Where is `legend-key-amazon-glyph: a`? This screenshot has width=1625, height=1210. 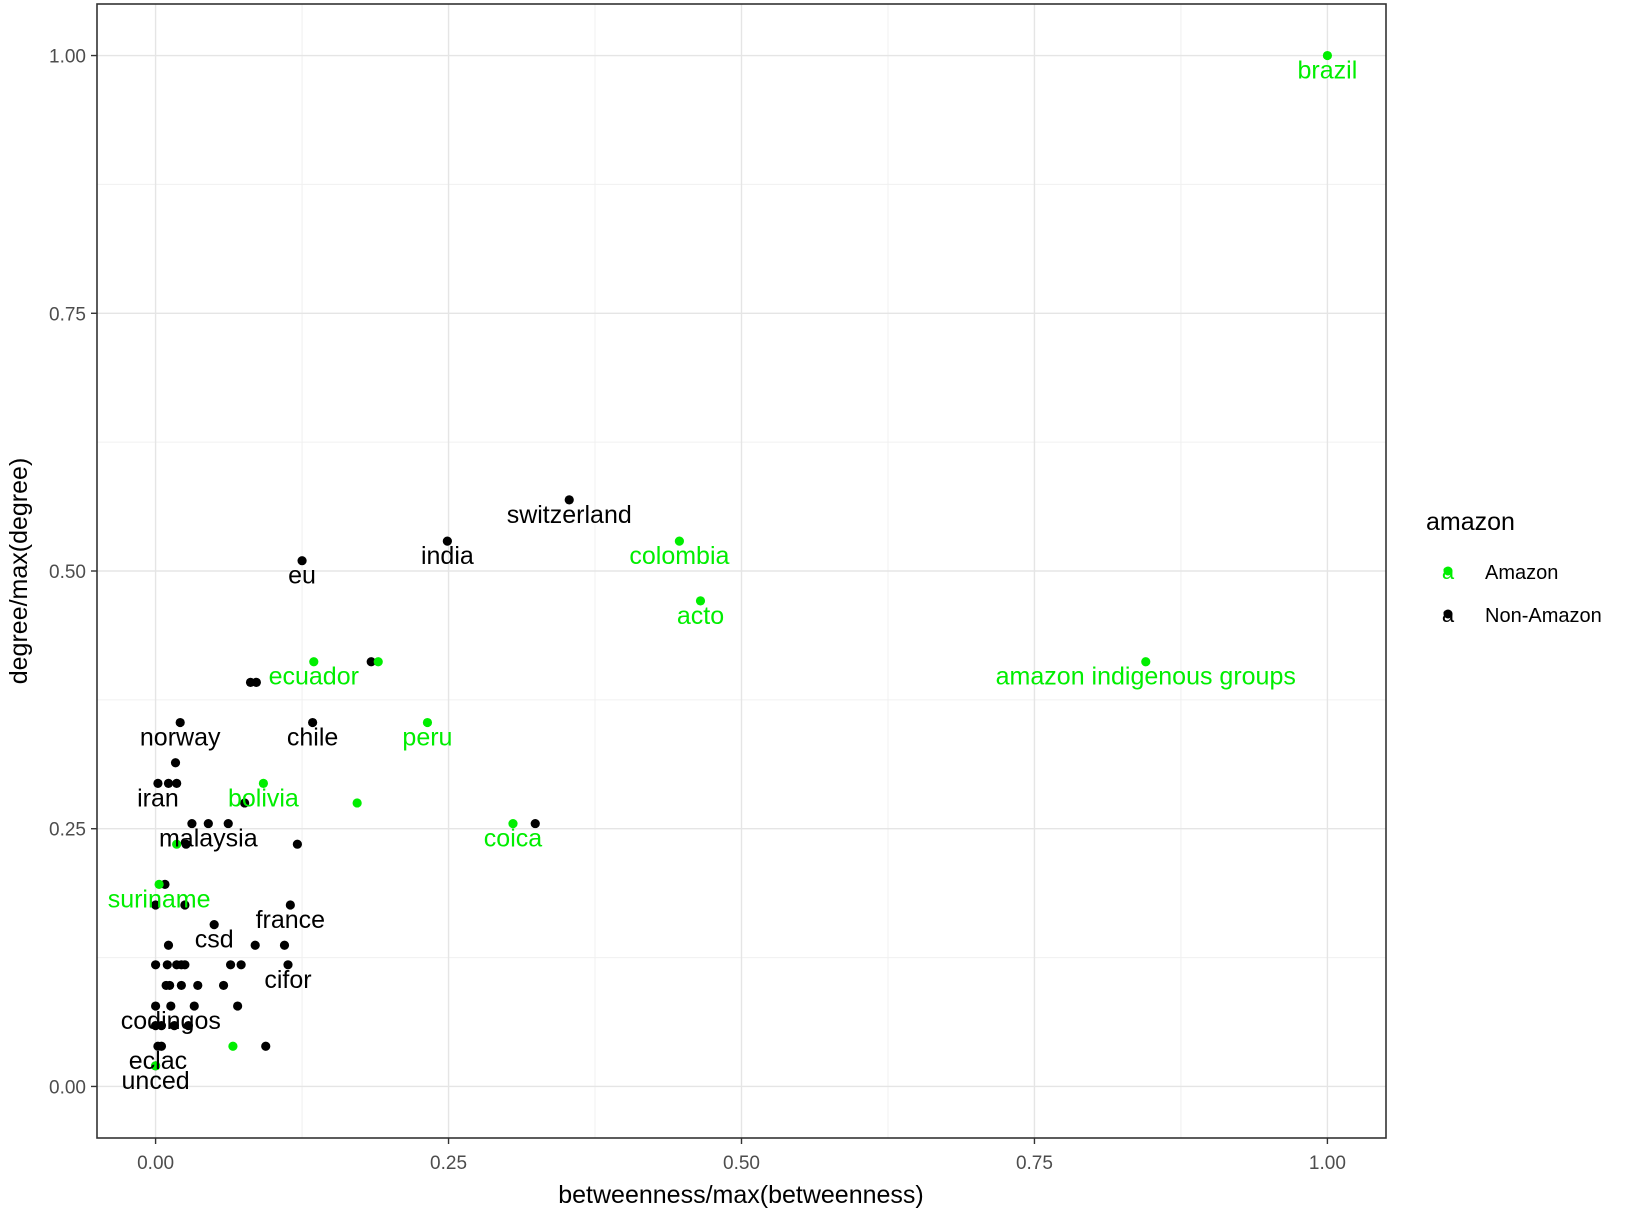
legend-key-amazon-glyph: a is located at coordinates (1448, 571).